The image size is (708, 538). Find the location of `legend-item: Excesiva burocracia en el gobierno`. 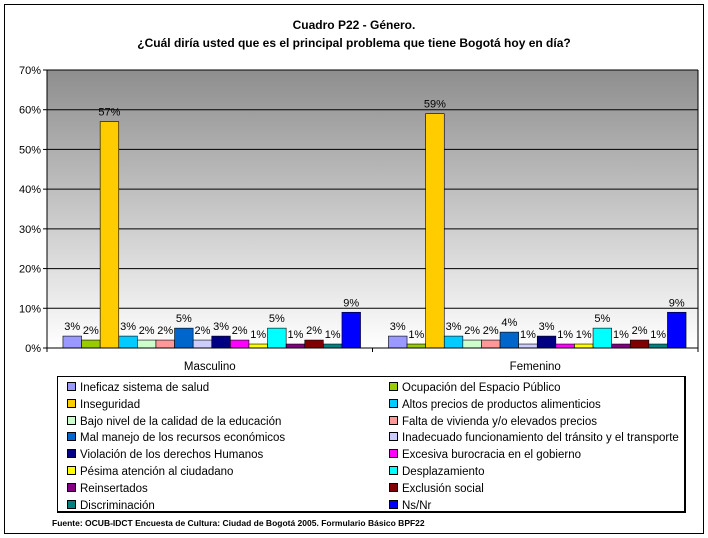

legend-item: Excesiva burocracia en el gobierno is located at coordinates (485, 455).